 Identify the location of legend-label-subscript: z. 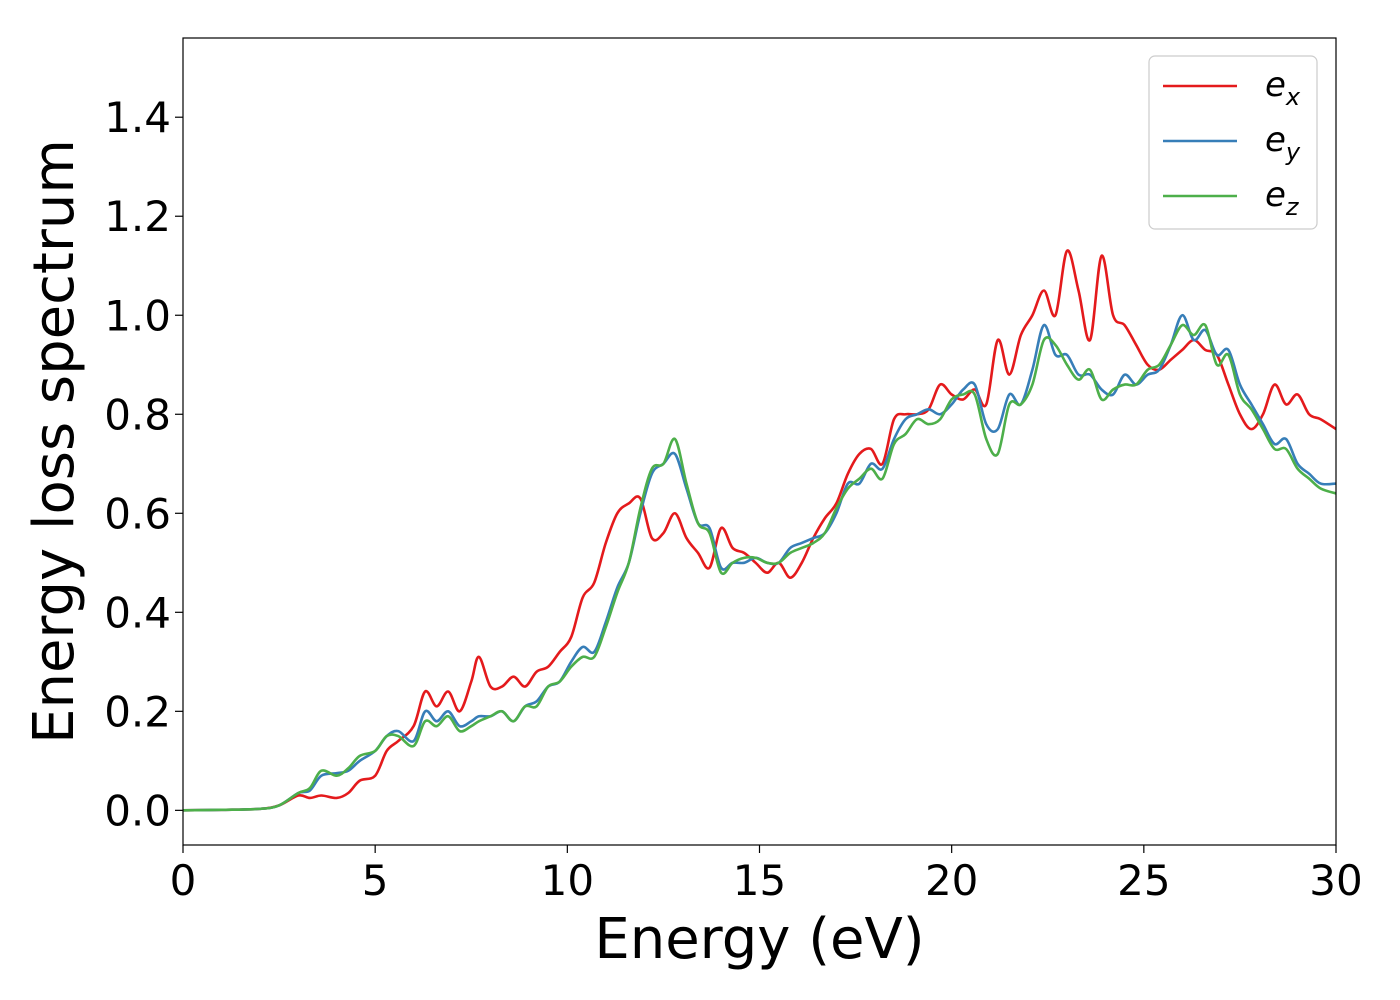
(1292, 207).